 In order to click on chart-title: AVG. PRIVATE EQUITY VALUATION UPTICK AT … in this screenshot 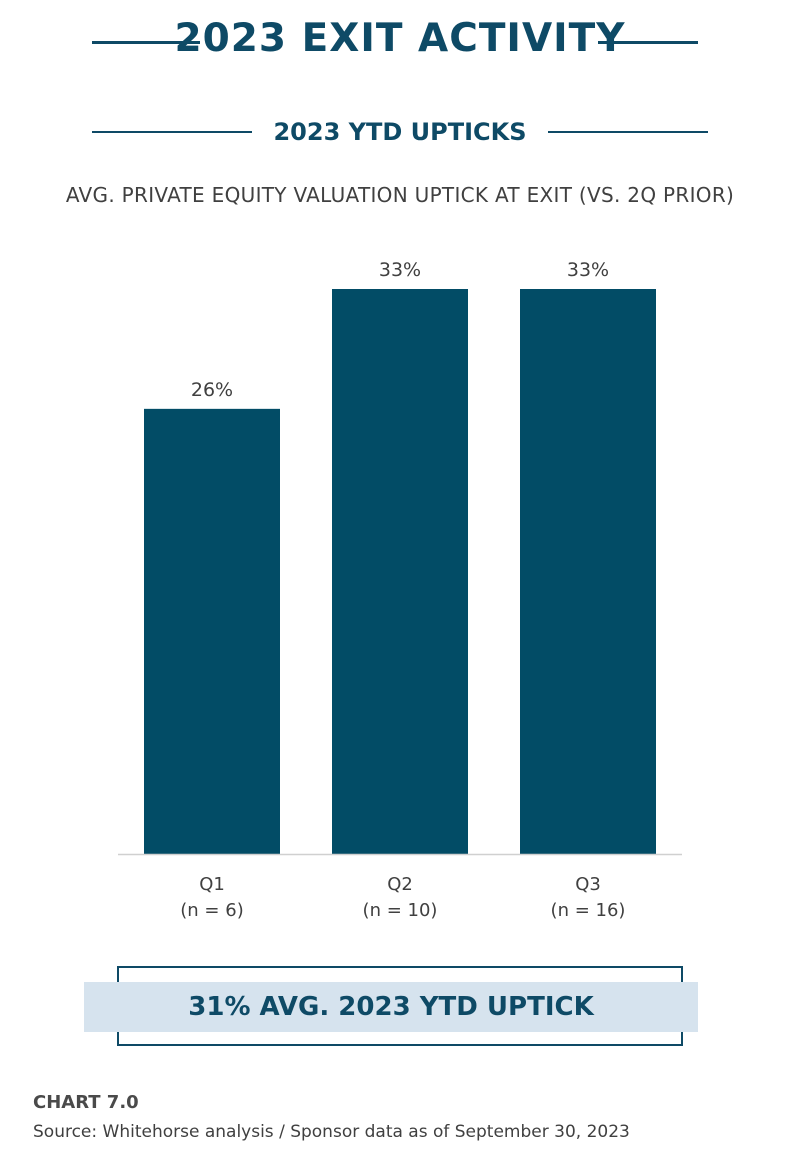, I will do `click(400, 195)`.